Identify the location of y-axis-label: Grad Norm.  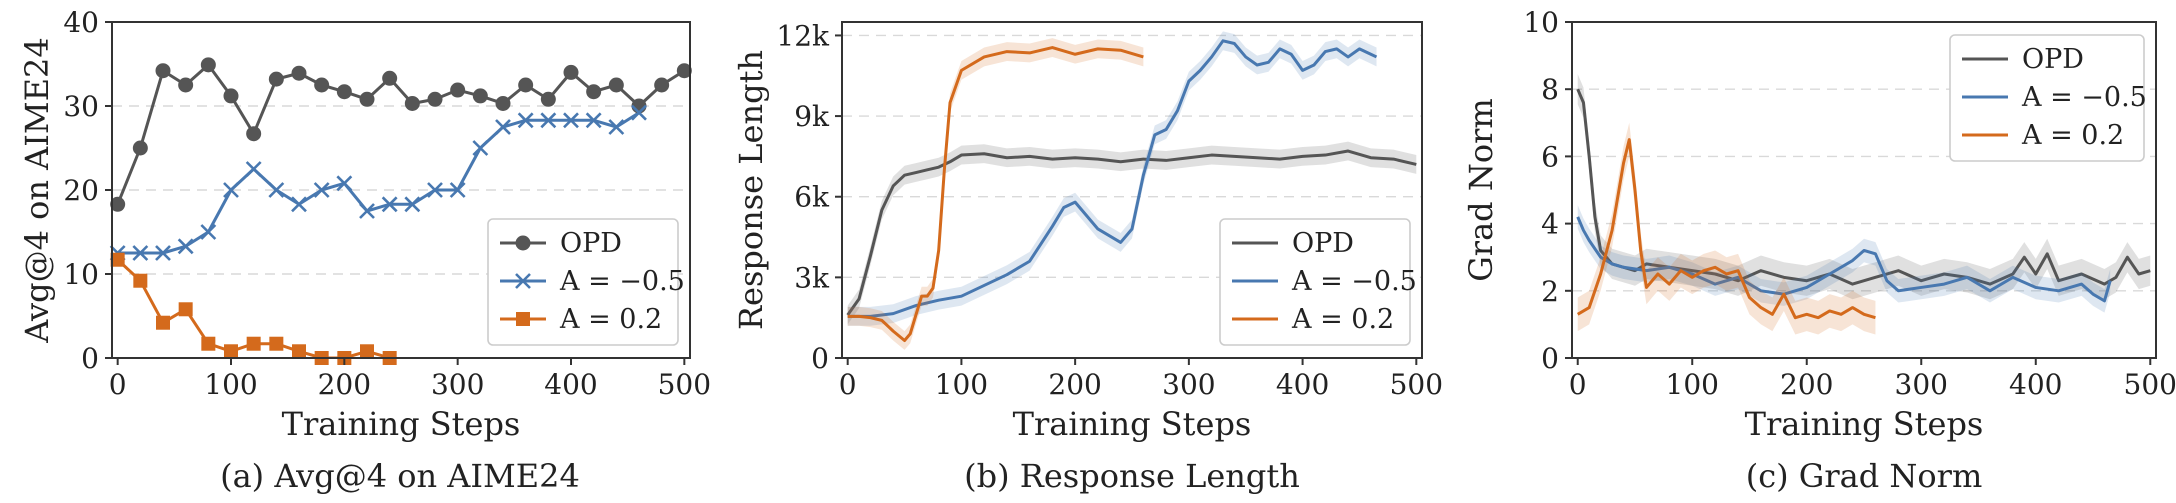
(1481, 190).